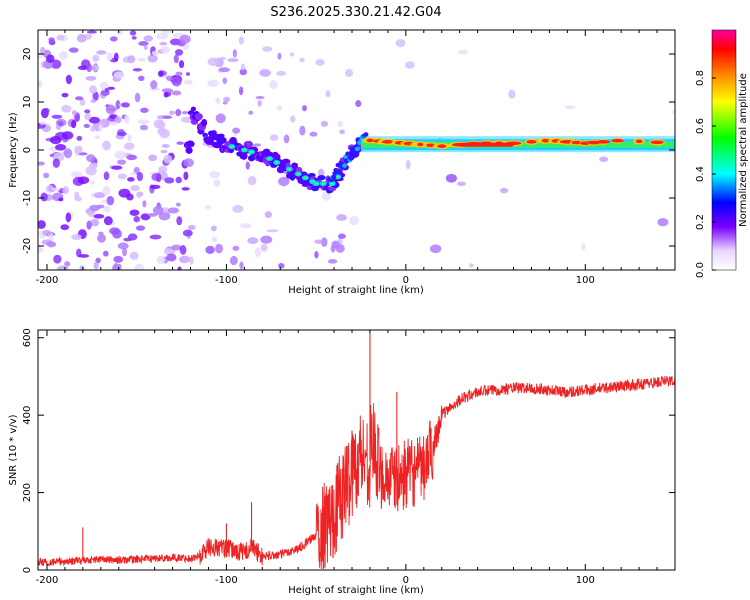 The height and width of the screenshot is (600, 750). Describe the element at coordinates (27, 415) in the screenshot. I see `snr-ytick-label: 400` at that location.